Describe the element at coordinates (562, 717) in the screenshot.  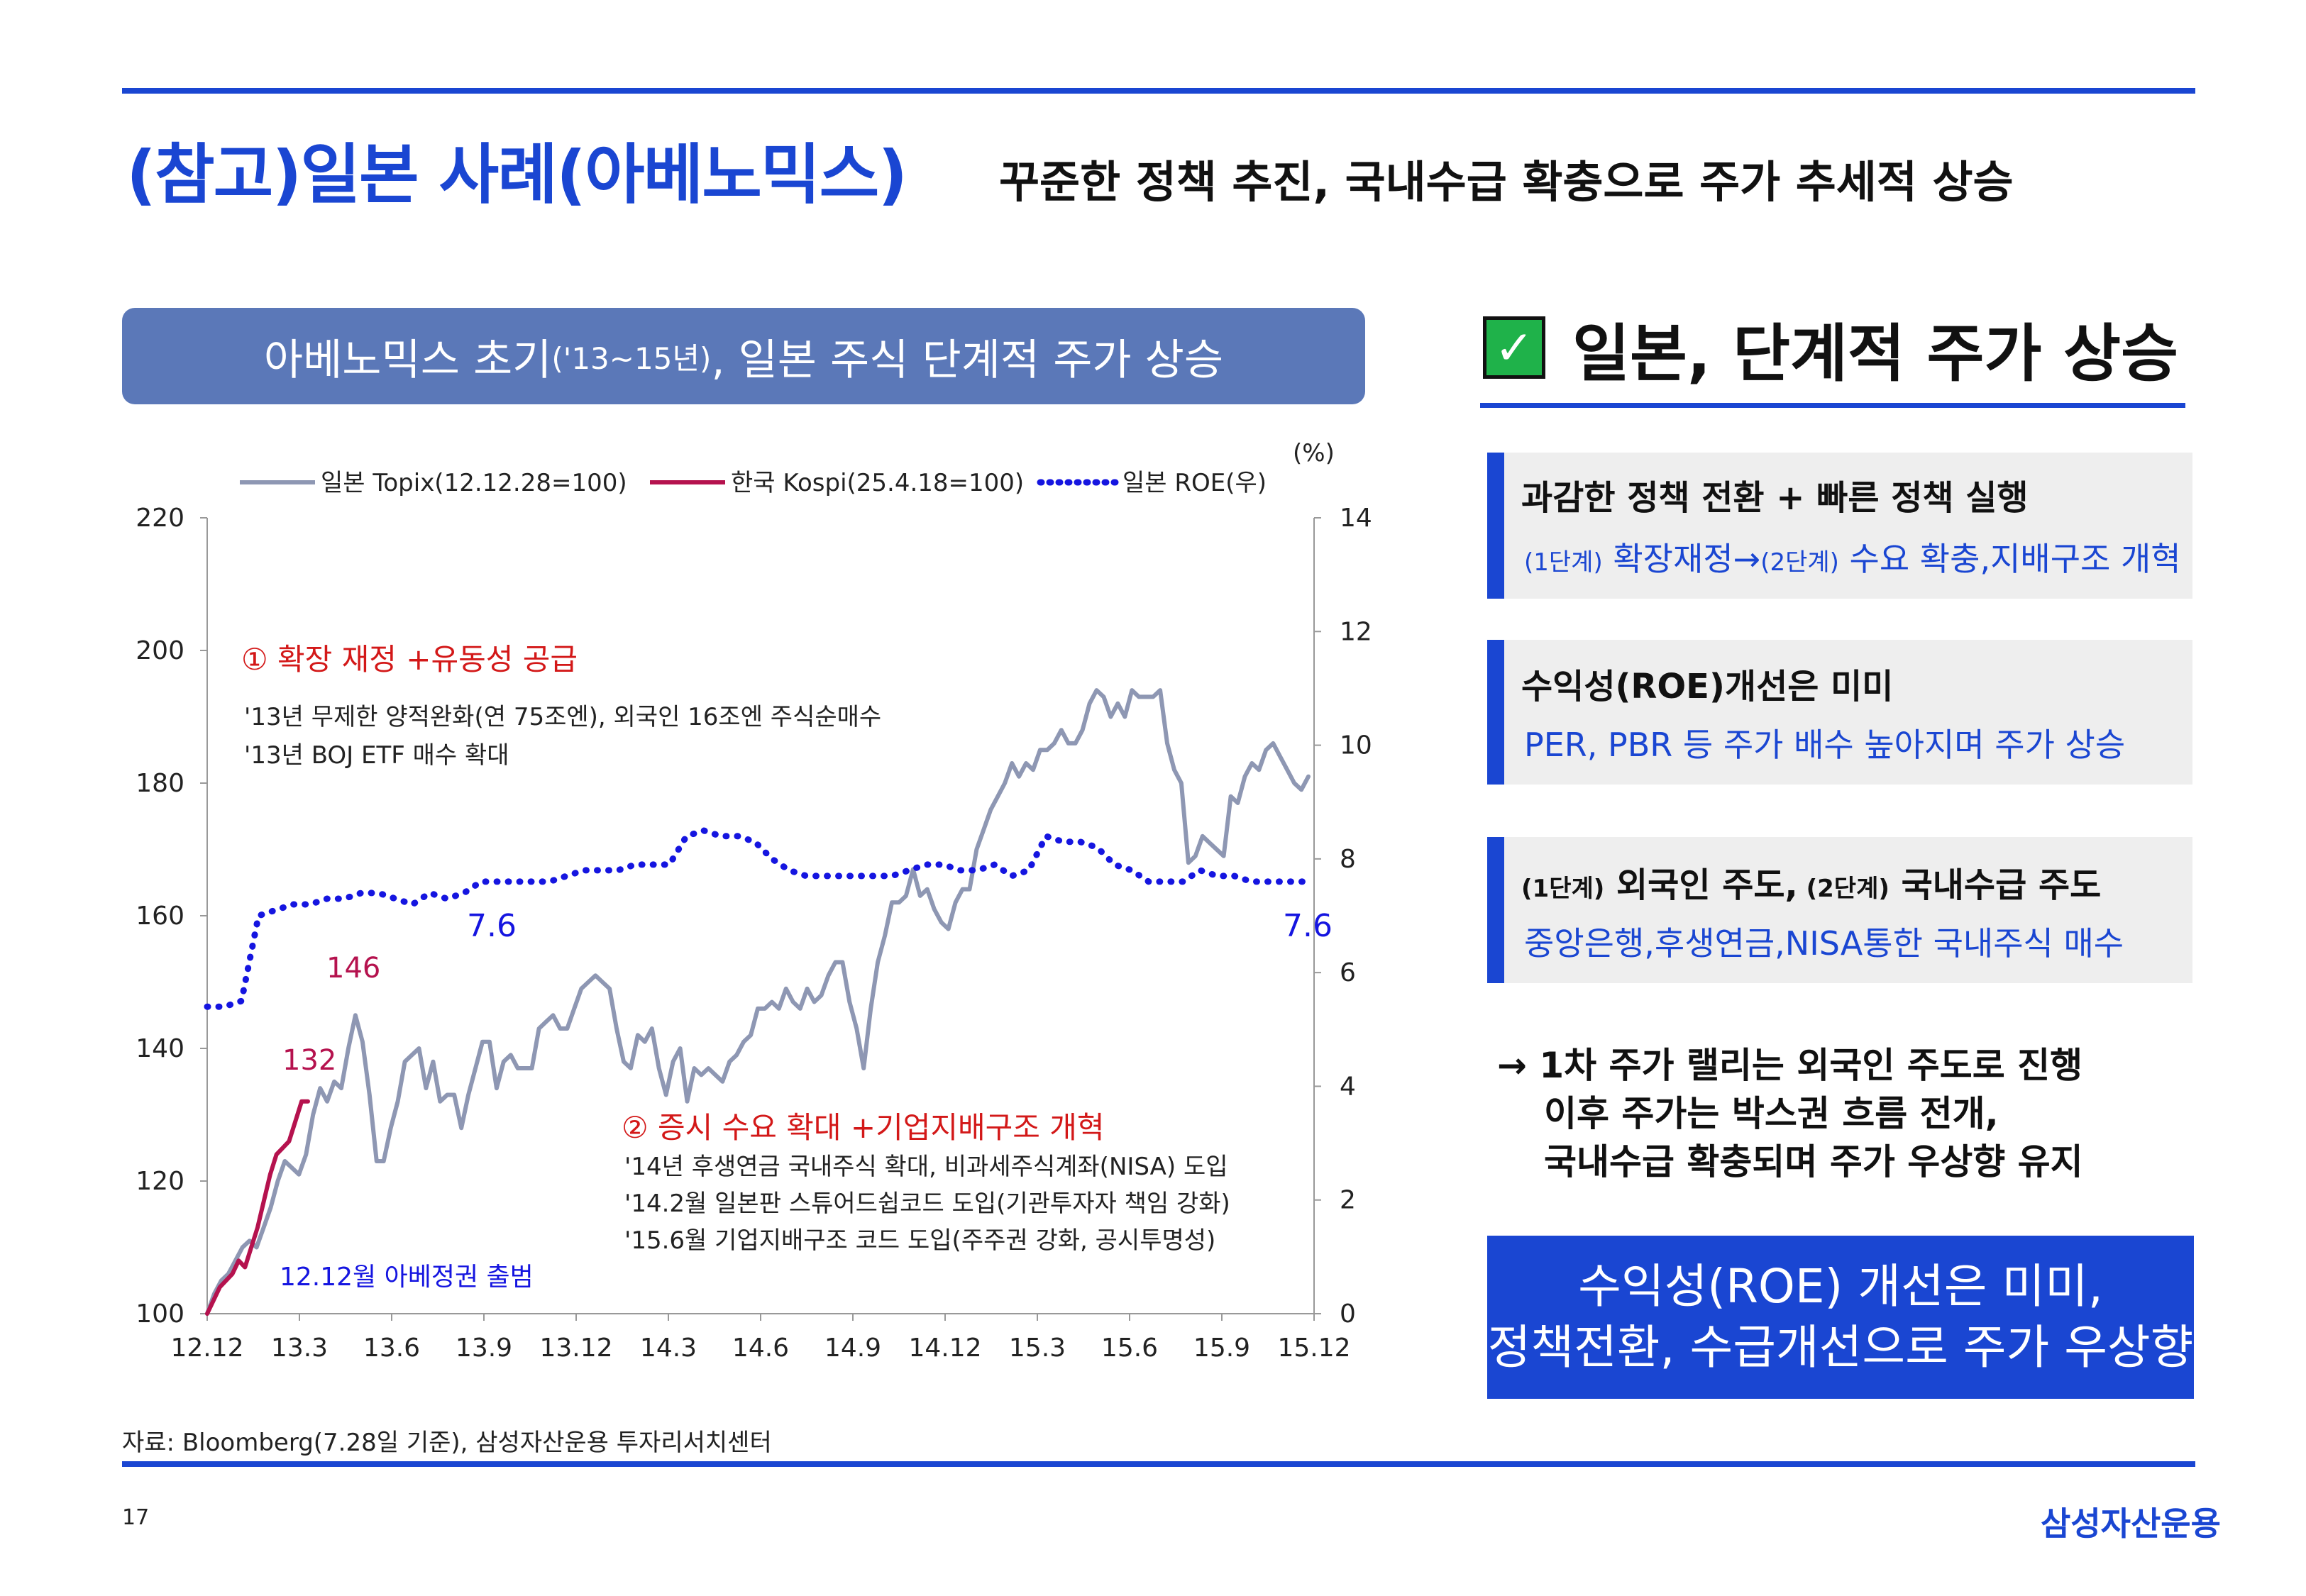
I see `phase1-line-1: '13년 무제한 양적완화(연 75조엔), 외국인 16조엔 주식순매수` at that location.